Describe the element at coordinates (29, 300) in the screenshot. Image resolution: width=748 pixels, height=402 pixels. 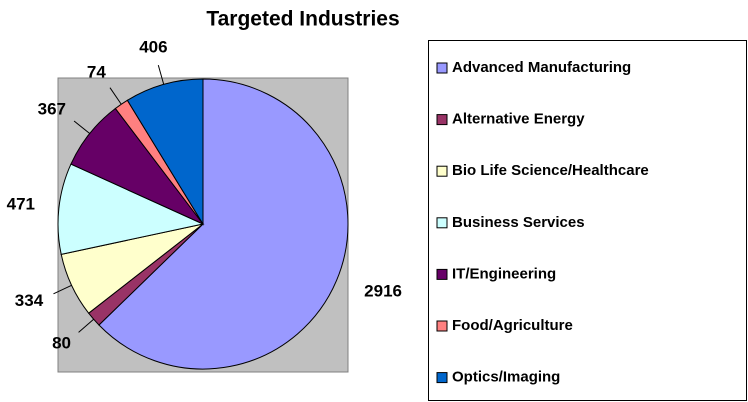
I see `data-label: 334` at that location.